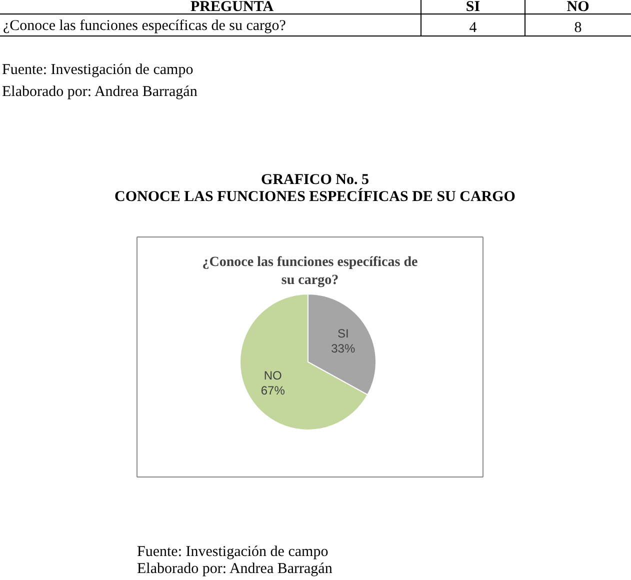  I want to click on chart-title: ¿Conoce las funciones específicas de su cargo?, so click(310, 271).